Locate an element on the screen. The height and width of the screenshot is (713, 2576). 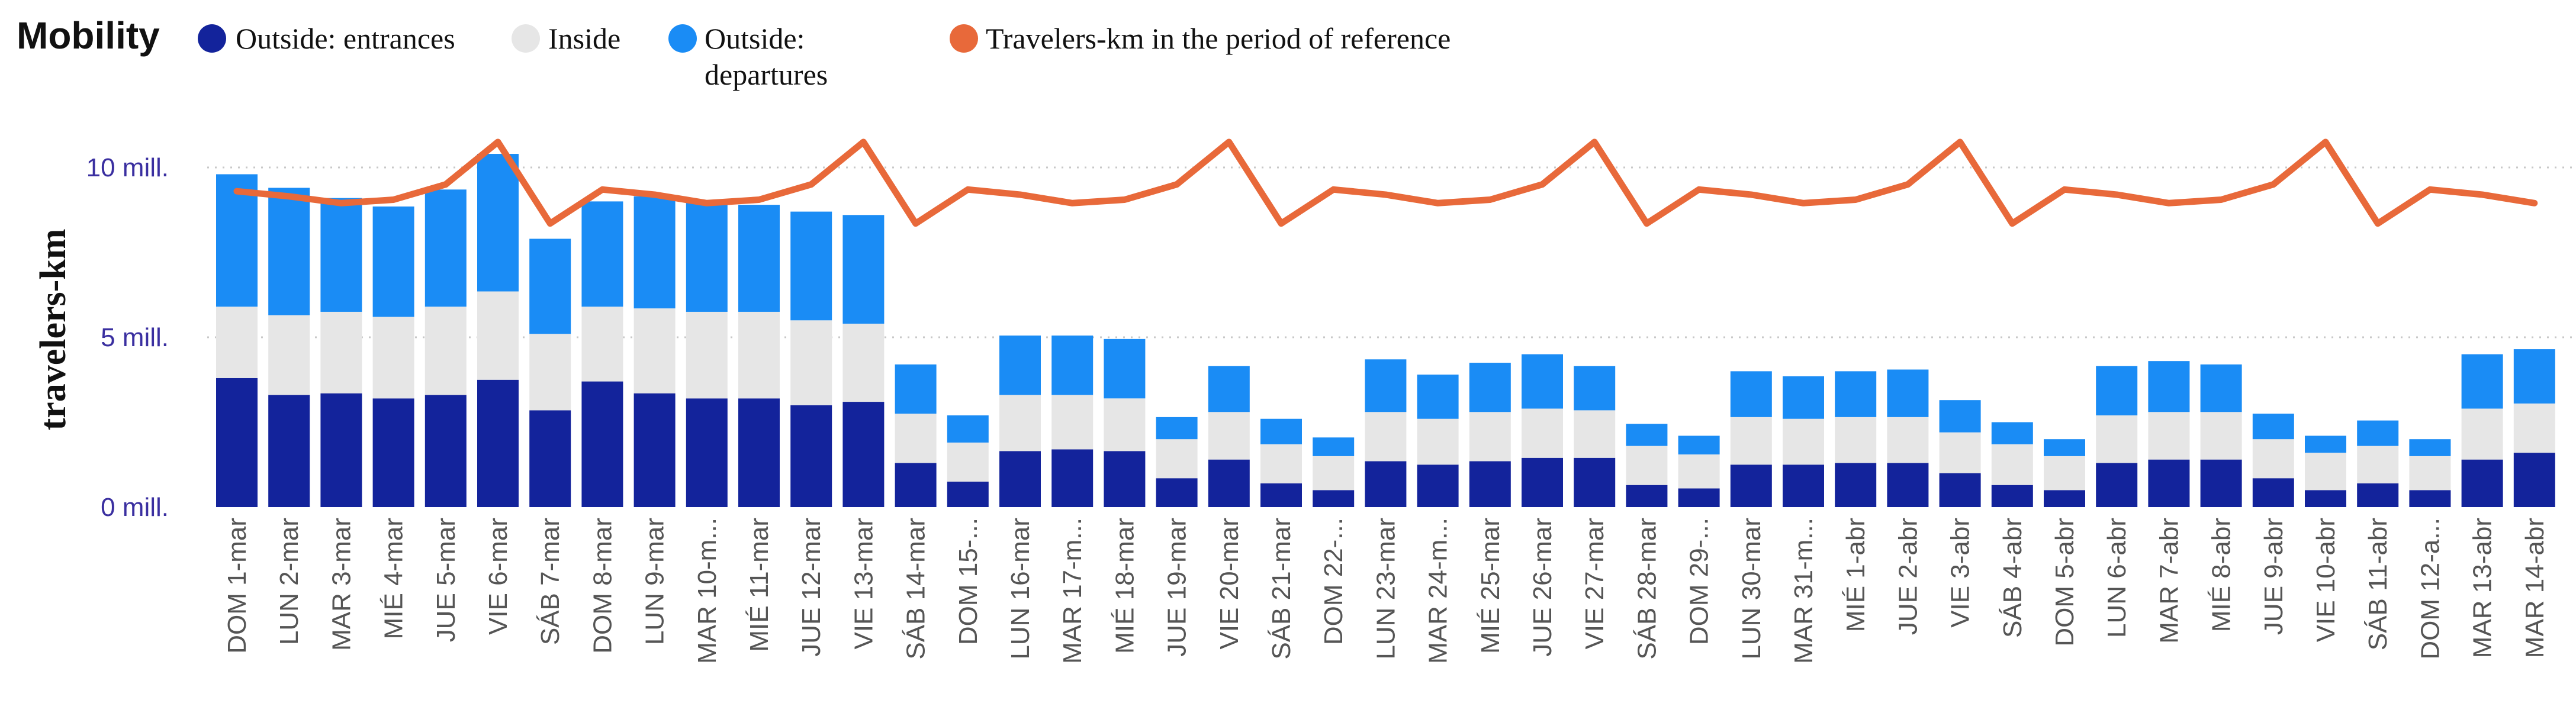
x-tick-label: MIÉ 25-mar is located at coordinates (1490, 586).